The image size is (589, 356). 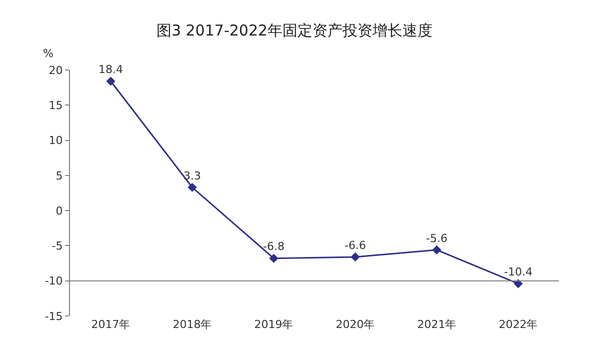 What do you see at coordinates (274, 324) in the screenshot?
I see `x-tick-label: 2019年` at bounding box center [274, 324].